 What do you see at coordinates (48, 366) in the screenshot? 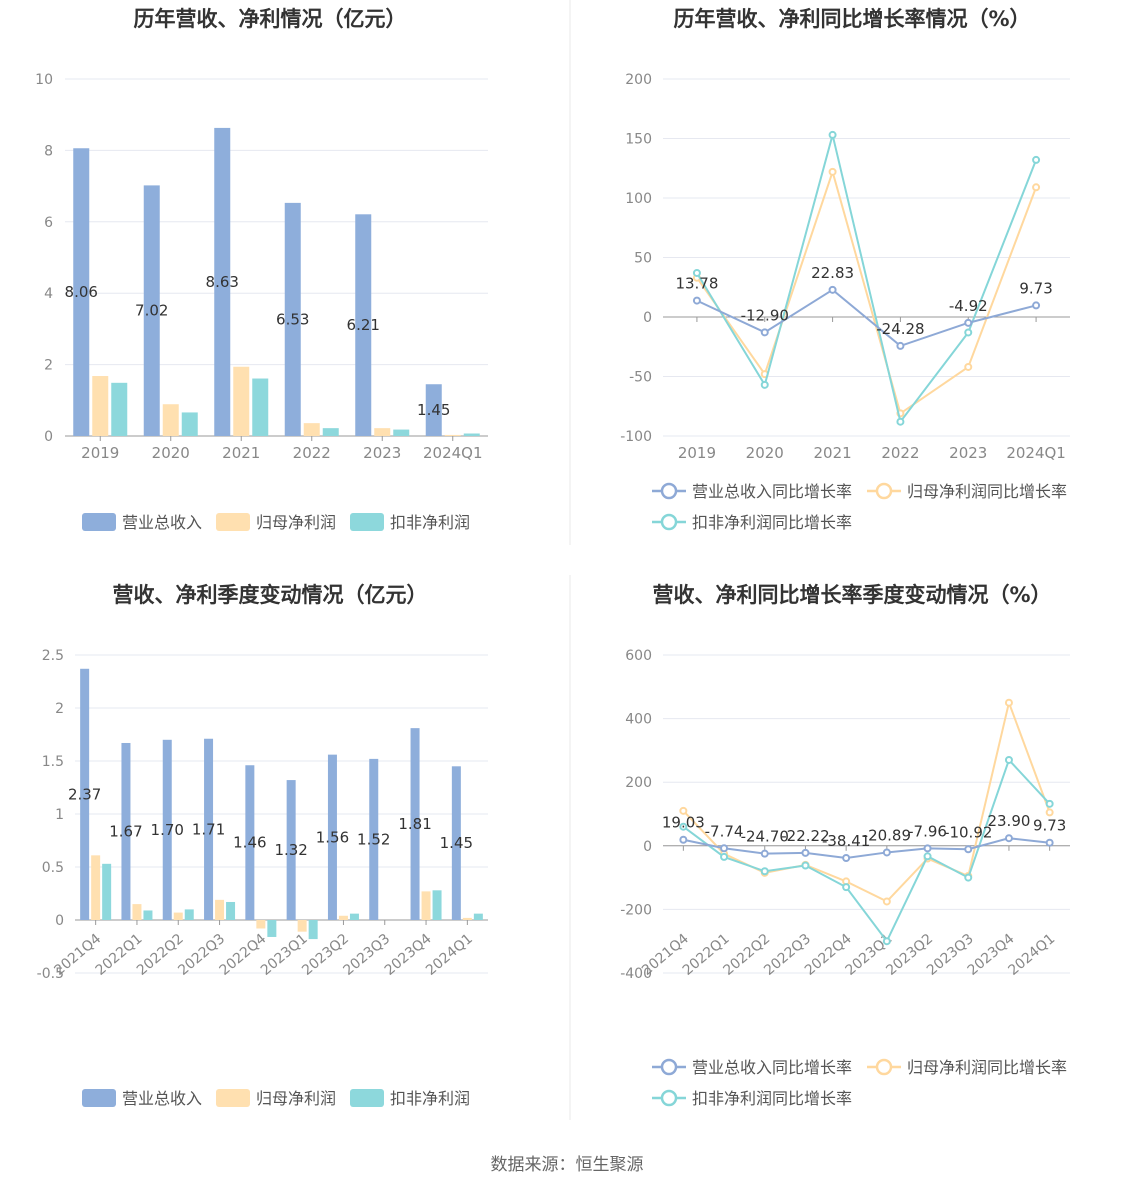
I see `y-tick-label: 2` at bounding box center [48, 366].